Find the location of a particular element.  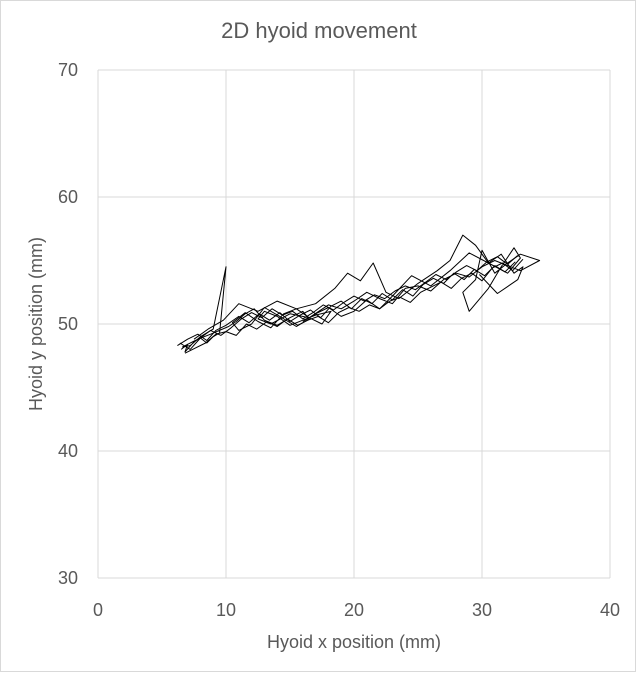

y-axis-title: Hyoid y position (mm) is located at coordinates (36, 324).